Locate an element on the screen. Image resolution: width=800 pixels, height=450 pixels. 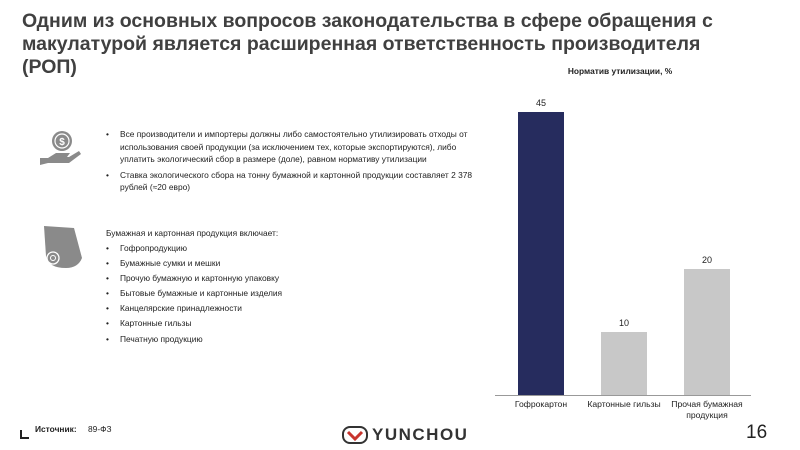
category-label: Картонные гильзы is located at coordinates (624, 404).